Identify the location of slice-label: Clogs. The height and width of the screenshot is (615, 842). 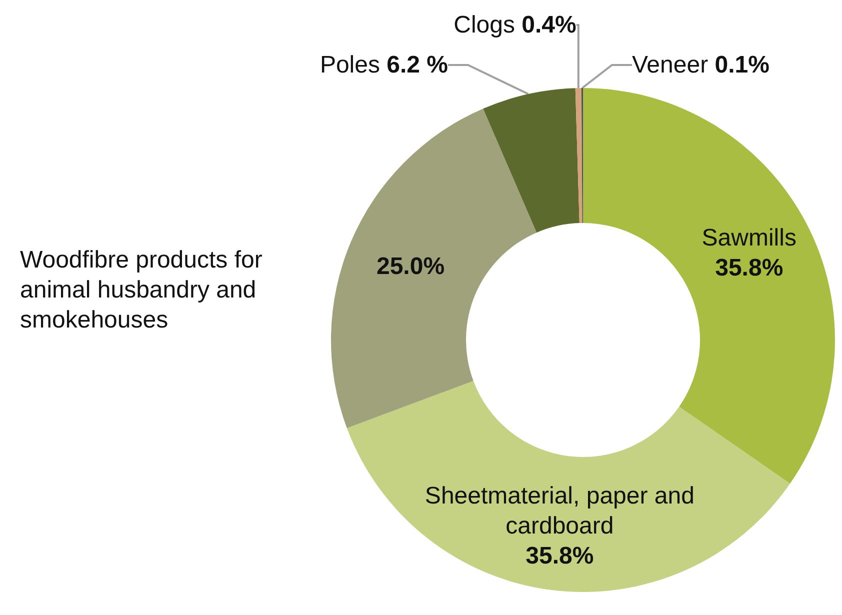
(488, 25).